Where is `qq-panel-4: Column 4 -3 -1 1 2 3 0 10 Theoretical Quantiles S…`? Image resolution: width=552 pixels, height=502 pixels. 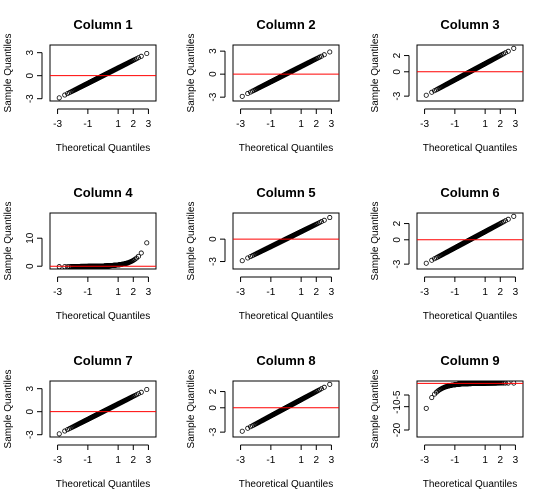 qq-panel-4: Column 4 -3 -1 1 2 3 0 10 Theoretical Quantiles S… is located at coordinates (80, 253).